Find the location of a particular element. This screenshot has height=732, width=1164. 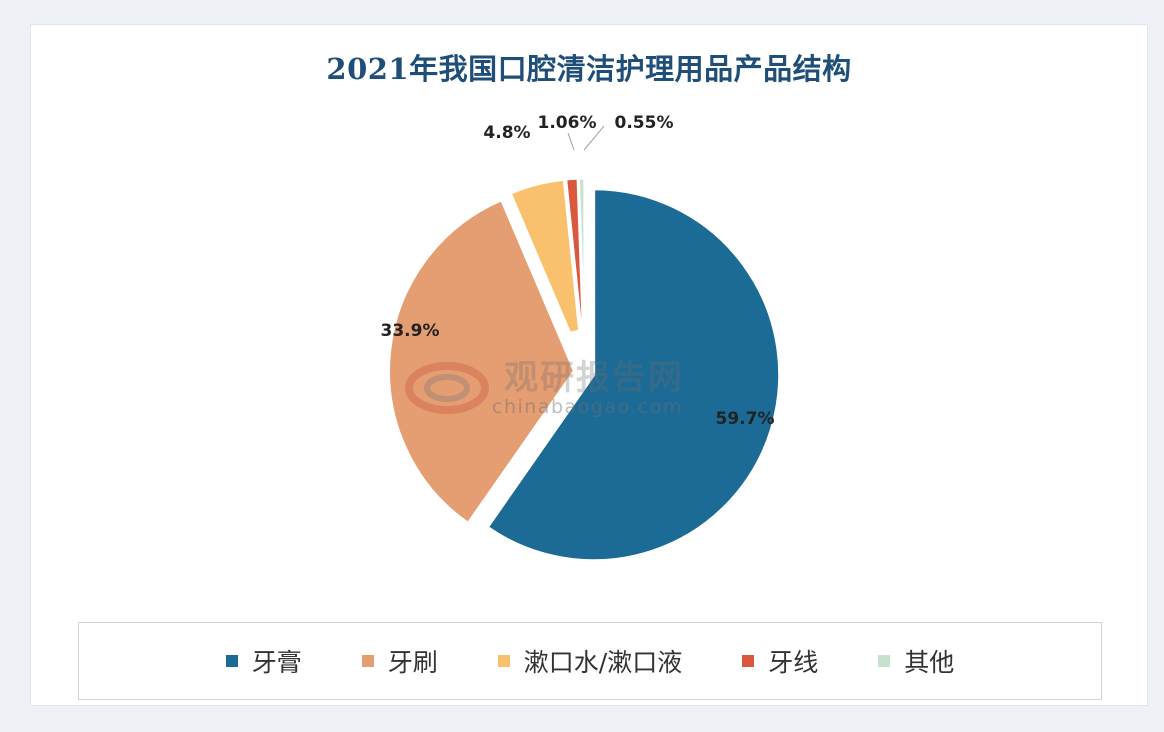

leader-lines is located at coordinates (586, 138).